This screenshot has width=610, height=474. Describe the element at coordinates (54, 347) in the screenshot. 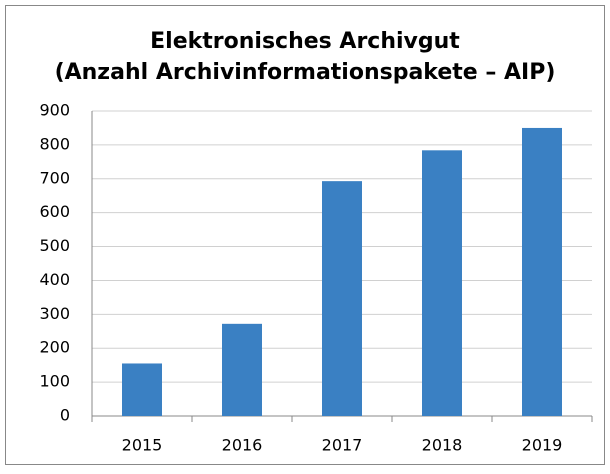

I see `y-tick-label: 200` at that location.